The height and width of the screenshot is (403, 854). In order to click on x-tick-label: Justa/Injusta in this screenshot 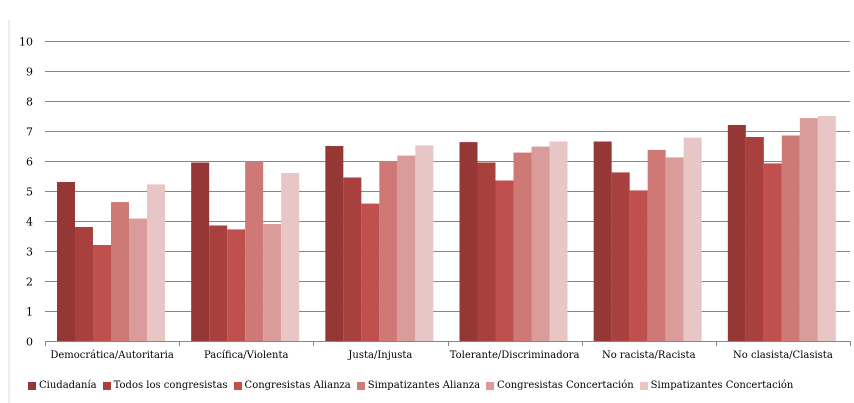, I will do `click(379, 355)`.